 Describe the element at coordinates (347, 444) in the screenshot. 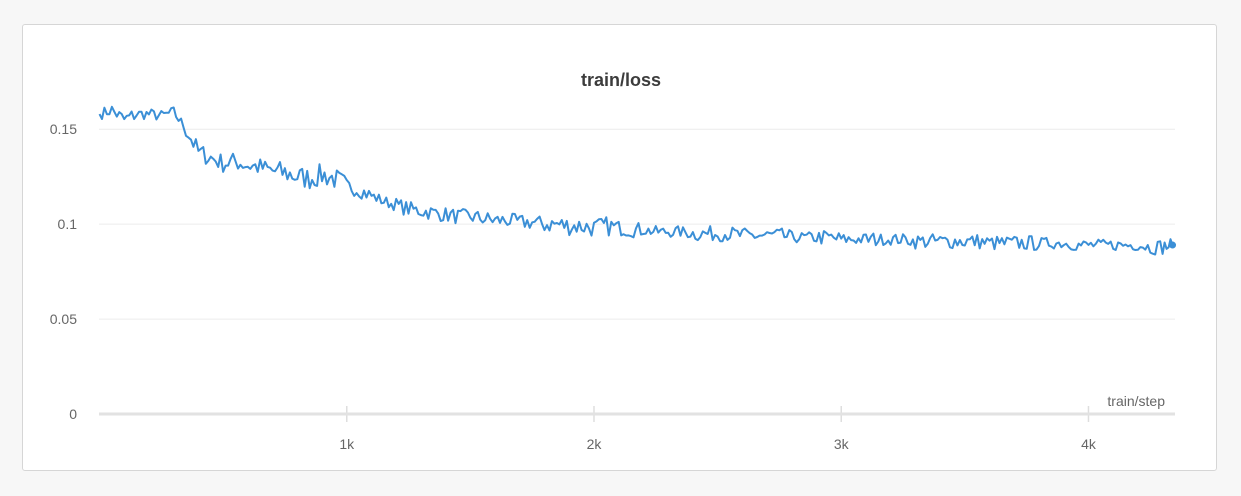

I see `x-tick-label: 1k` at that location.